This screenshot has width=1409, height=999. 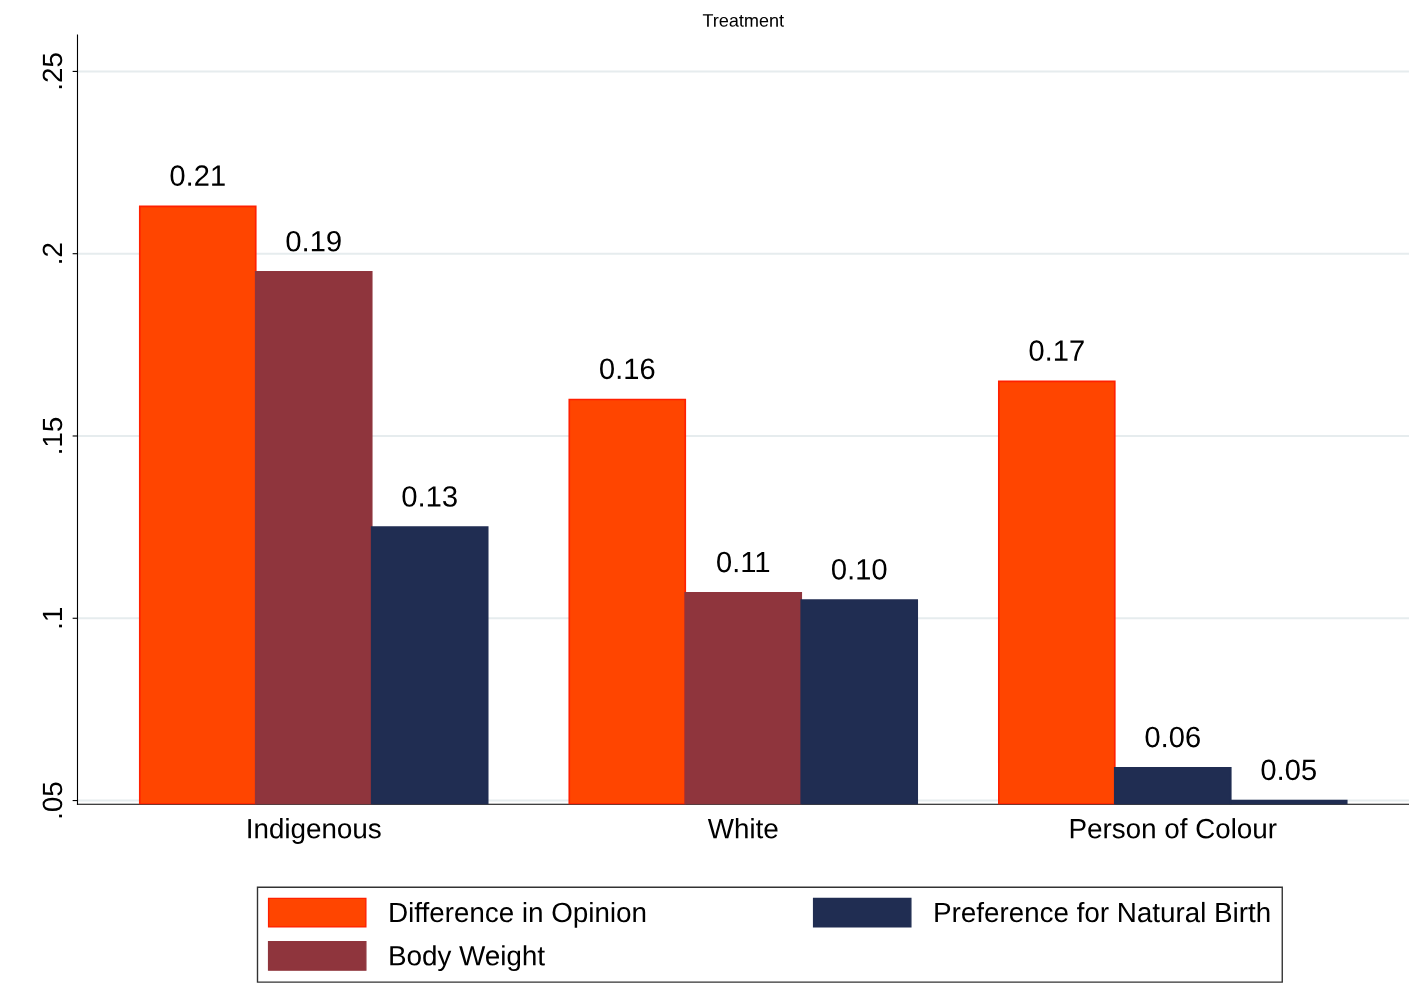 What do you see at coordinates (52, 435) in the screenshot?
I see `y-tick-label: .15` at bounding box center [52, 435].